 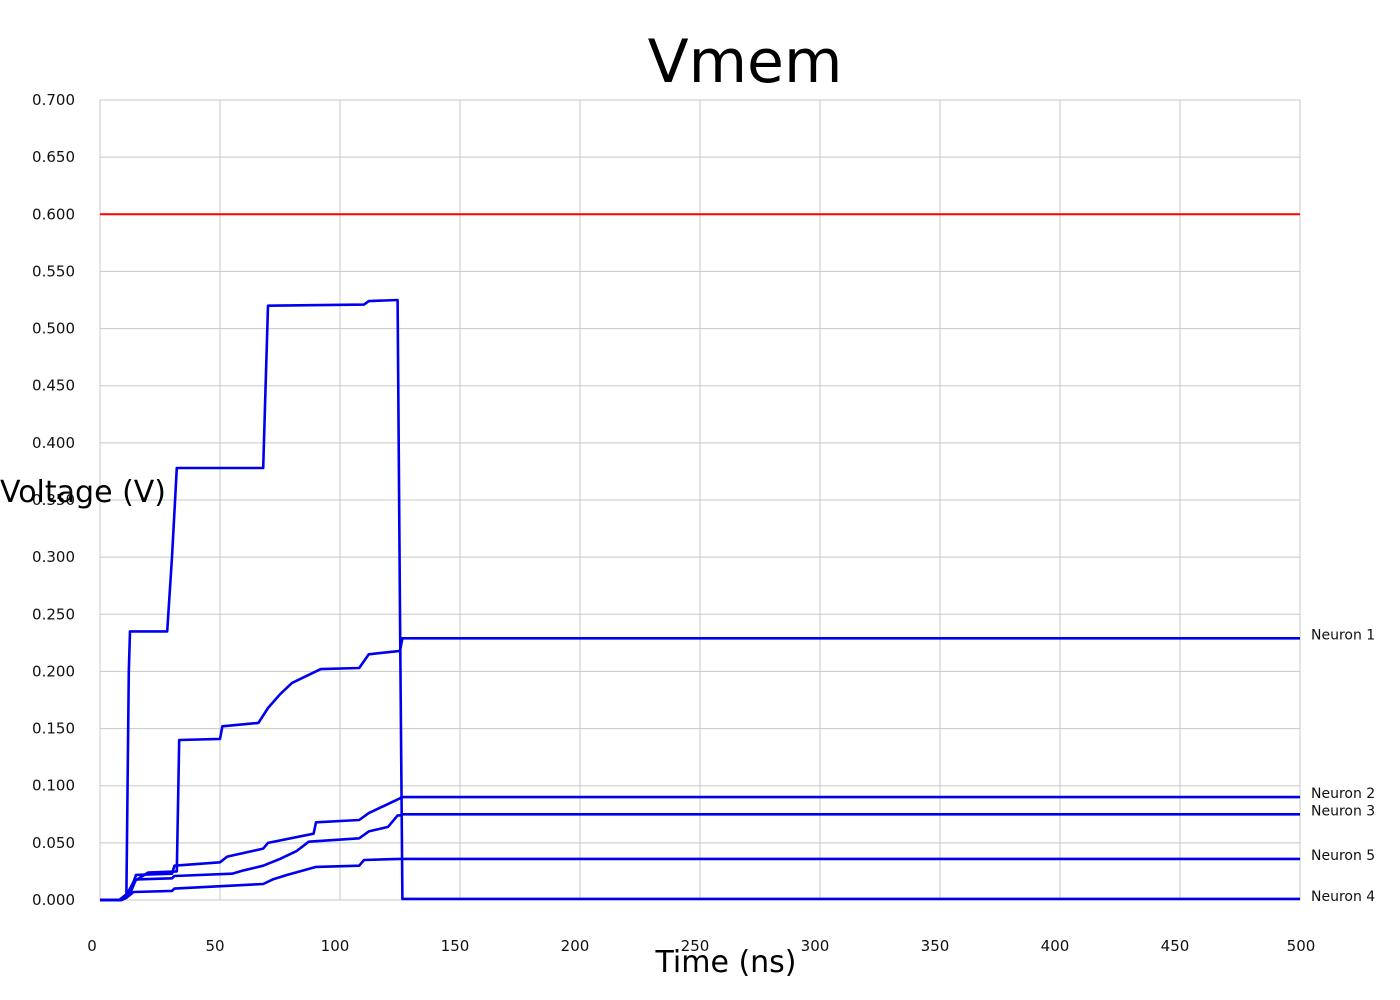 What do you see at coordinates (53, 100) in the screenshot?
I see `y-tick-label: 0.700` at bounding box center [53, 100].